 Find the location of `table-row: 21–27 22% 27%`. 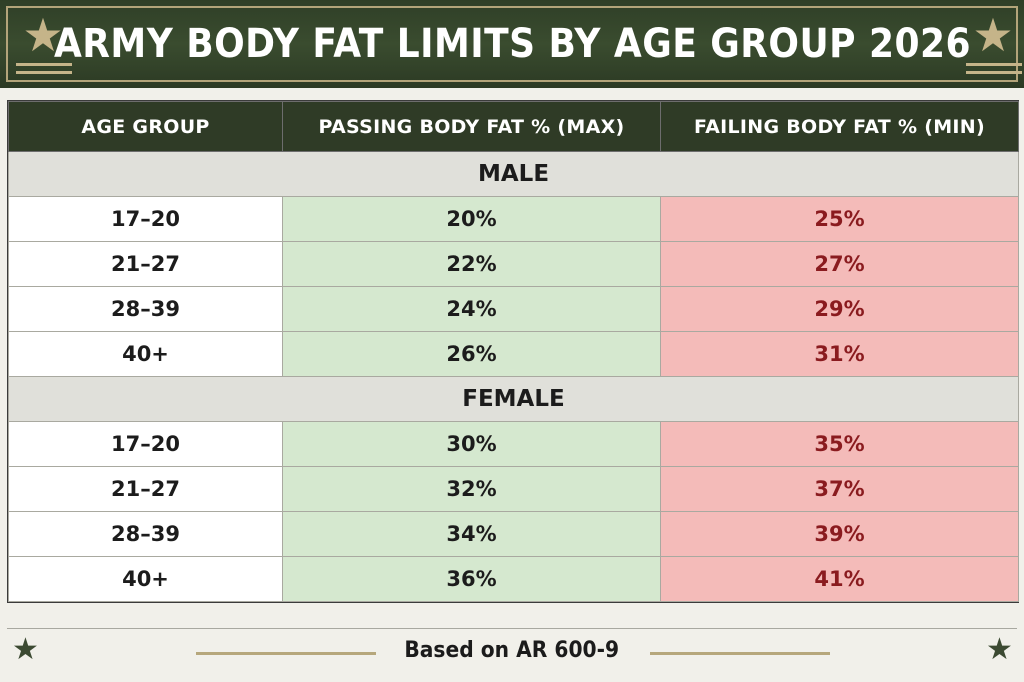

table-row: 21–27 22% 27% is located at coordinates (513, 264).